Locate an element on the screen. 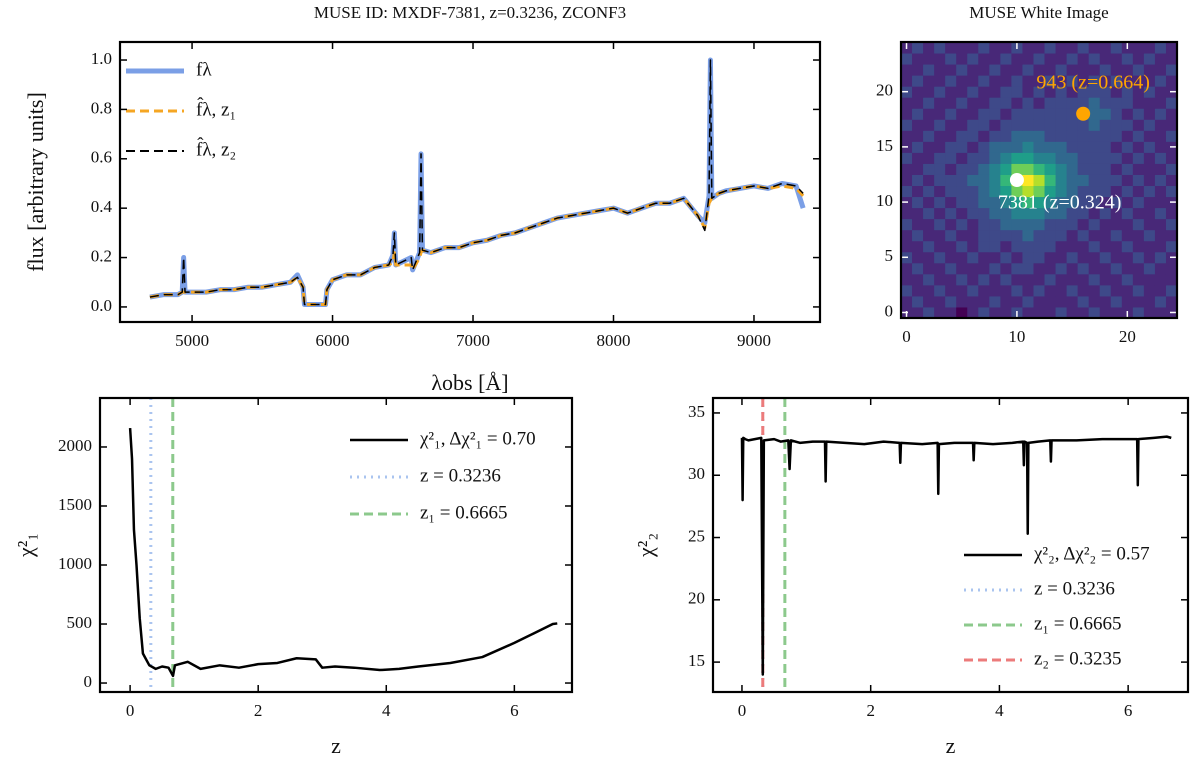  x-axis-label: z is located at coordinates (336, 745).